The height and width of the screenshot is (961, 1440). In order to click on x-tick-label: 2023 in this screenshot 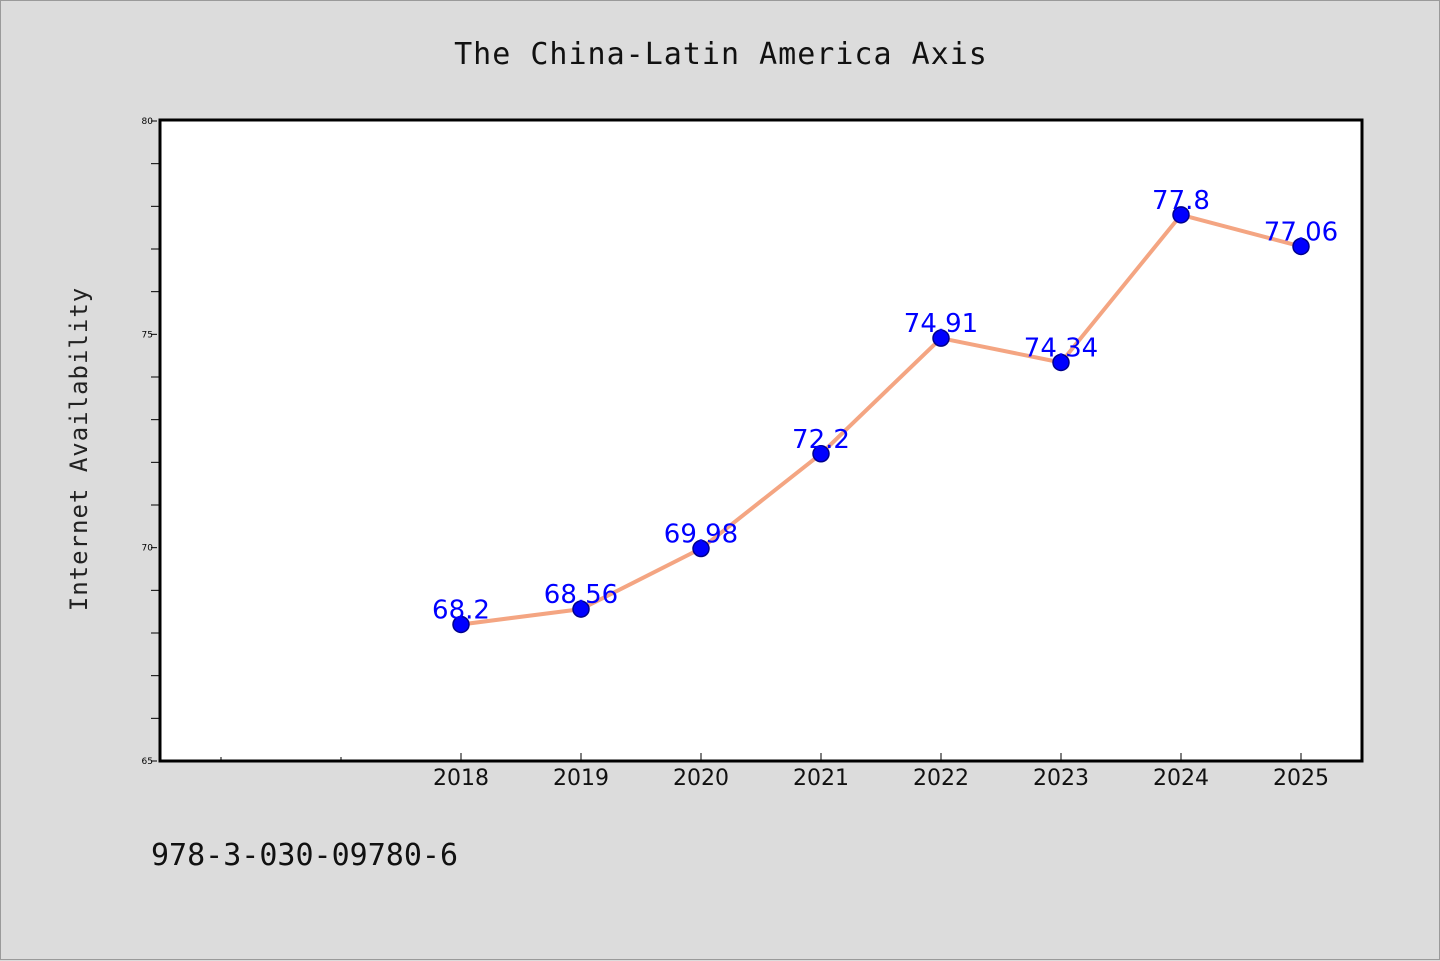, I will do `click(1061, 778)`.